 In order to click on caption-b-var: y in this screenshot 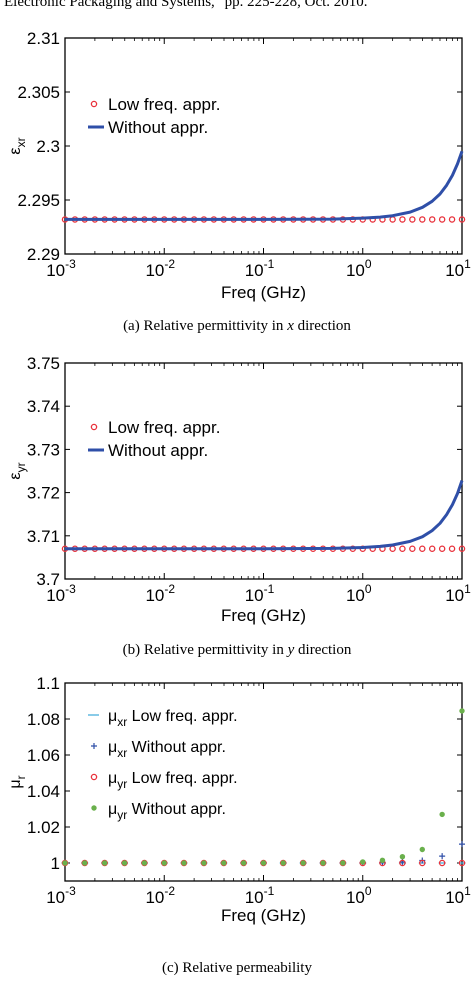, I will do `click(291, 650)`.